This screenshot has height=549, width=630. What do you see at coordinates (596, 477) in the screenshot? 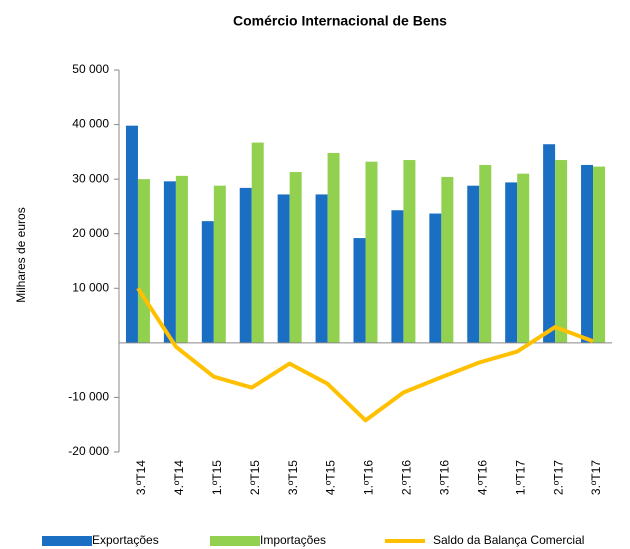
I see `x-tick-label: 3.ºT17` at bounding box center [596, 477].